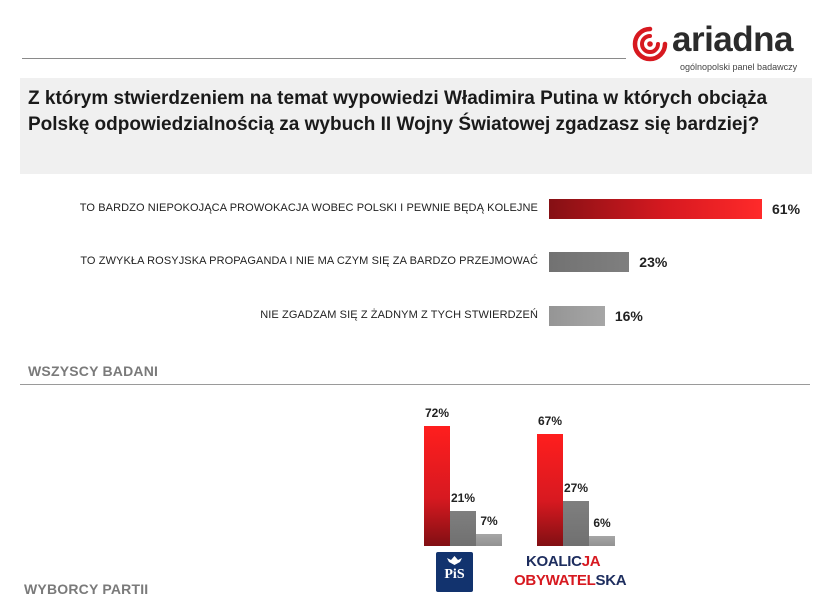 This screenshot has height=601, width=820. What do you see at coordinates (437, 413) in the screenshot?
I see `data-label: 72%` at bounding box center [437, 413].